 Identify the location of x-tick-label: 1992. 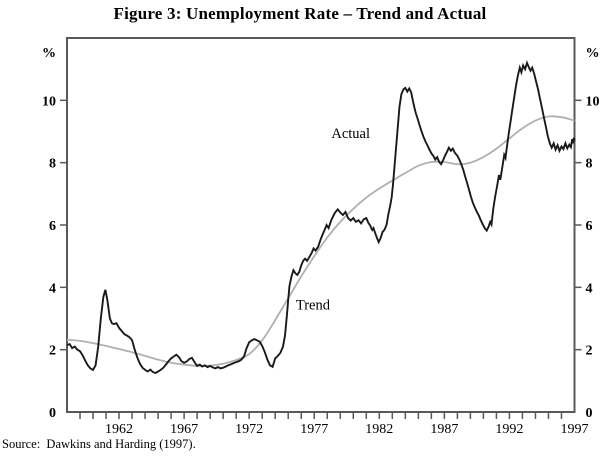
(509, 429).